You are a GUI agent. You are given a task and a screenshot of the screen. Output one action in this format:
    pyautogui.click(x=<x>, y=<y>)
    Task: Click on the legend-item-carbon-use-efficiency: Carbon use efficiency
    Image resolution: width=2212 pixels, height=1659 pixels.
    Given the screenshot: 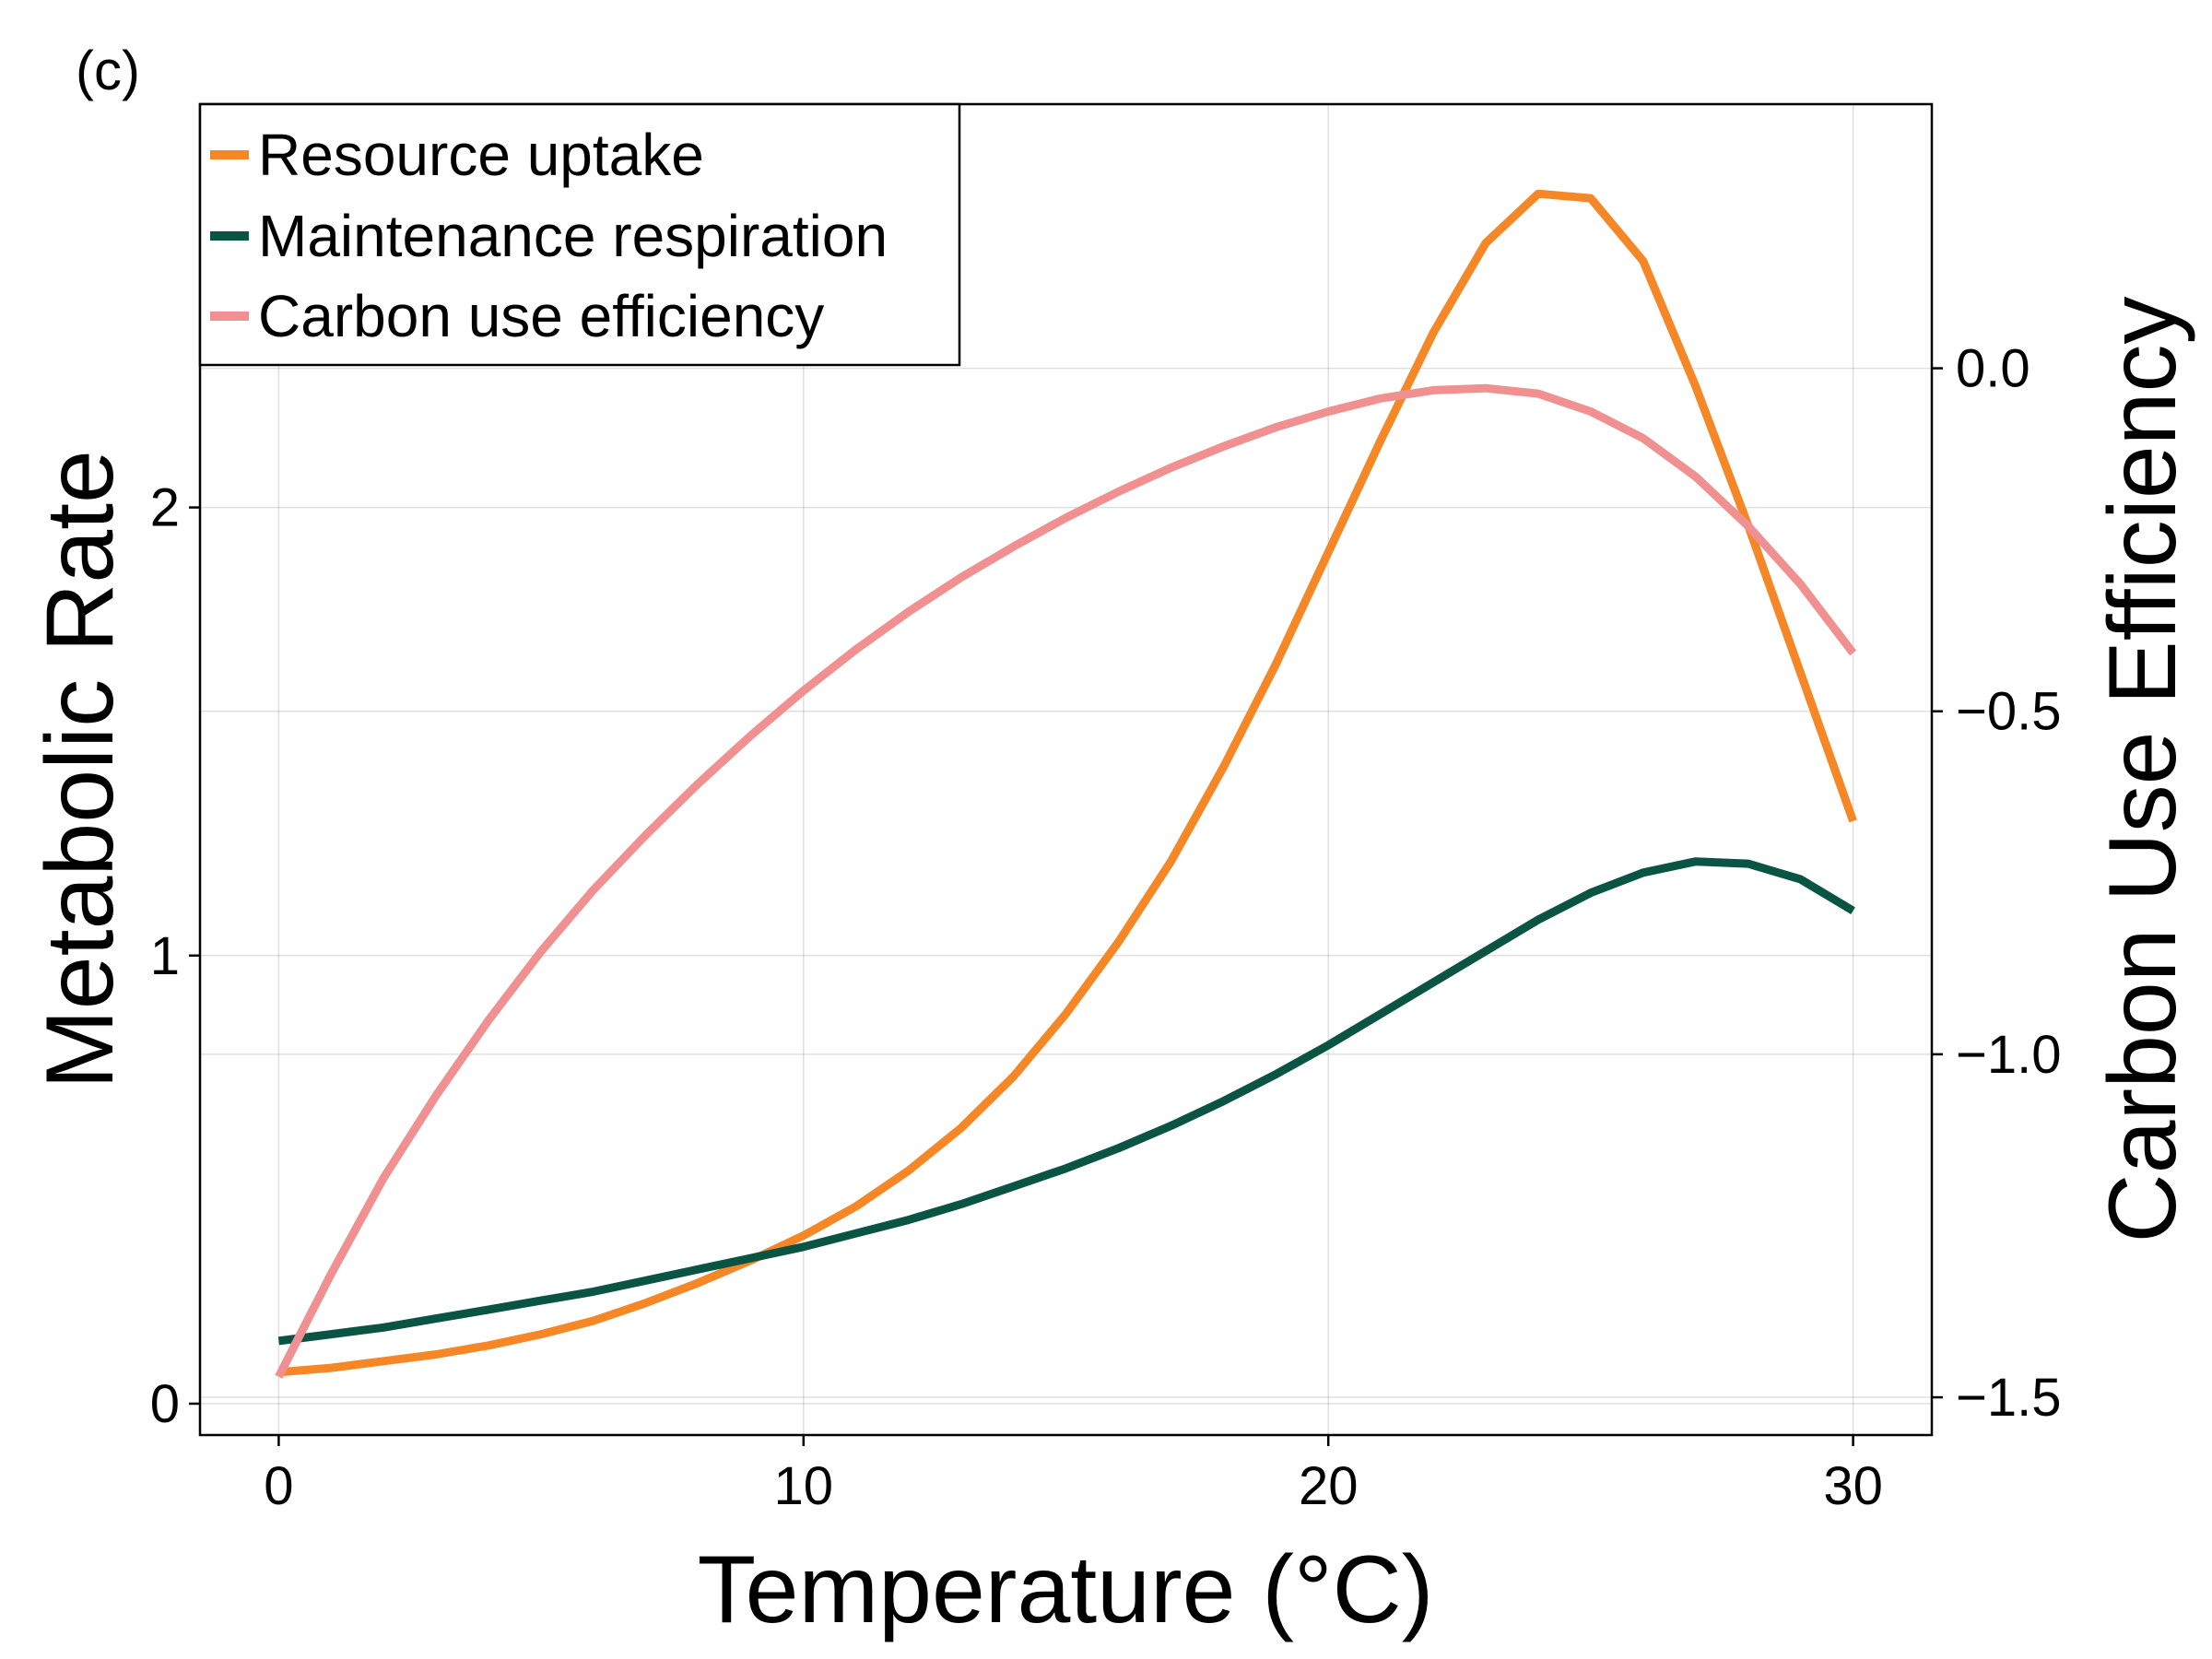 What is the action you would take?
    pyautogui.click(x=517, y=316)
    